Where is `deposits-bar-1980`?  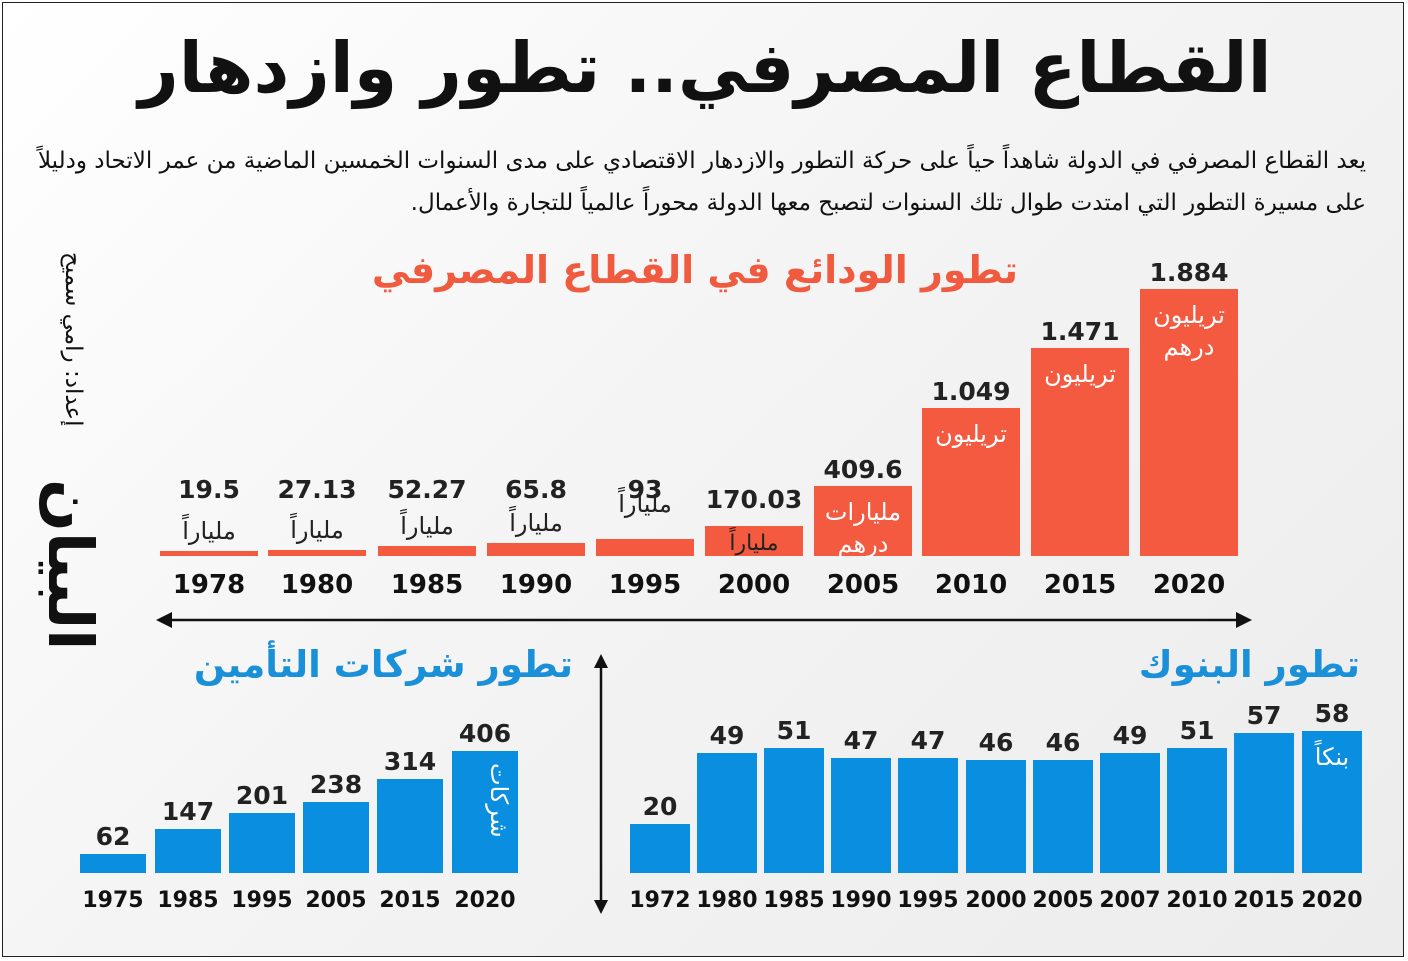
deposits-bar-1980 is located at coordinates (317, 553).